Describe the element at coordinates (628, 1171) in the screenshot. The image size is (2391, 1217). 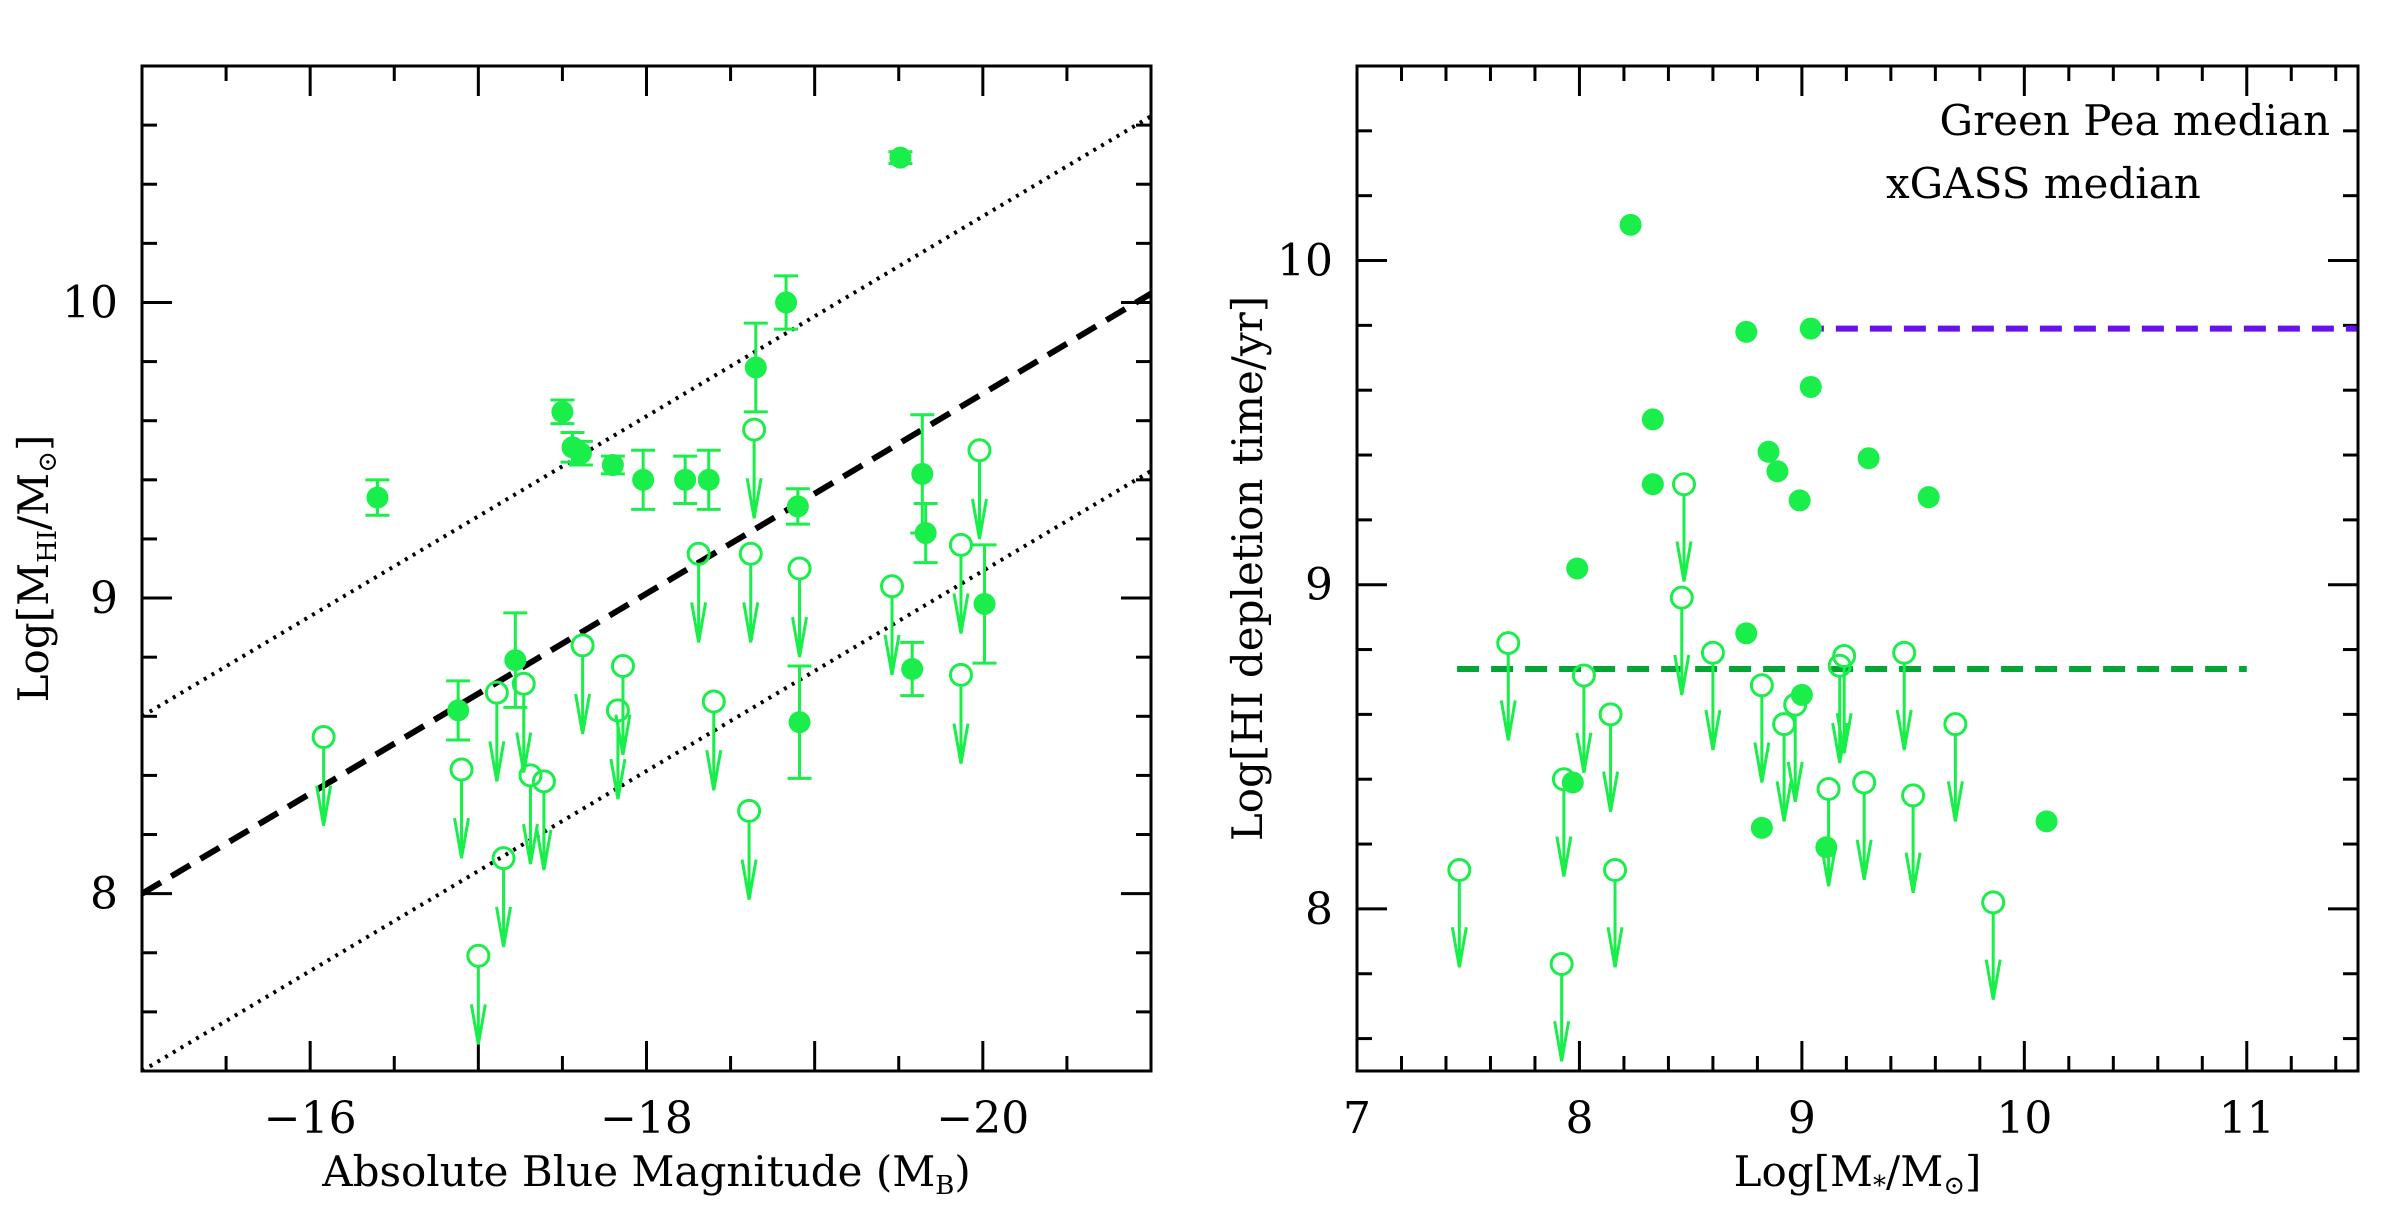
I see `axis-label-part: Absolute Blue Magnitude (M` at that location.